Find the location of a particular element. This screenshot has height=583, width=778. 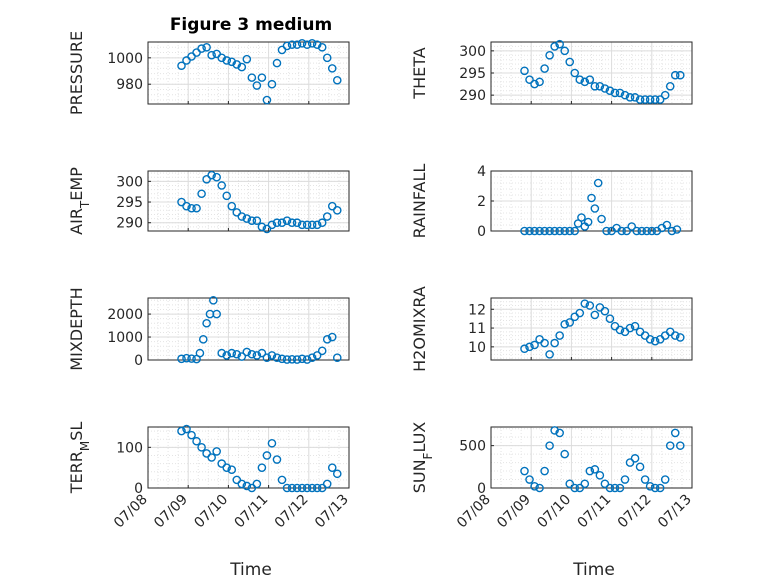

x-tick-label: 07/13 is located at coordinates (675, 512).